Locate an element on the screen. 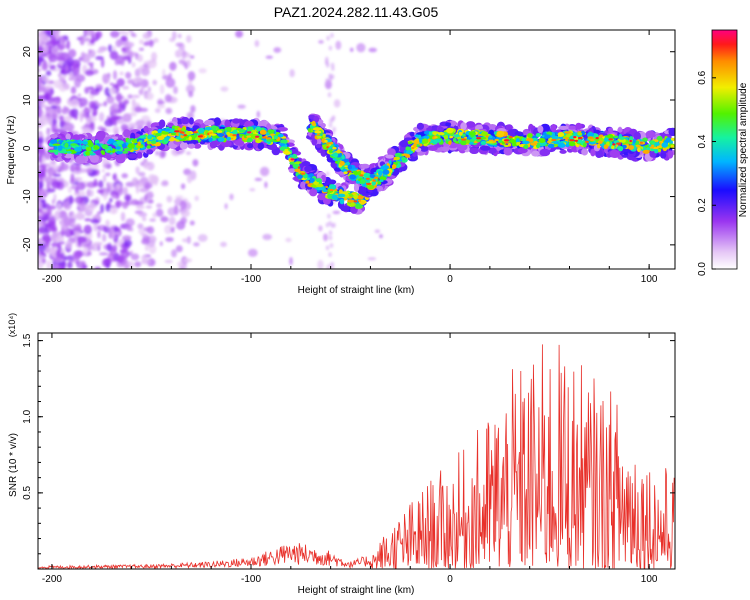  colorbar-tick-label: 0.2 is located at coordinates (702, 205).